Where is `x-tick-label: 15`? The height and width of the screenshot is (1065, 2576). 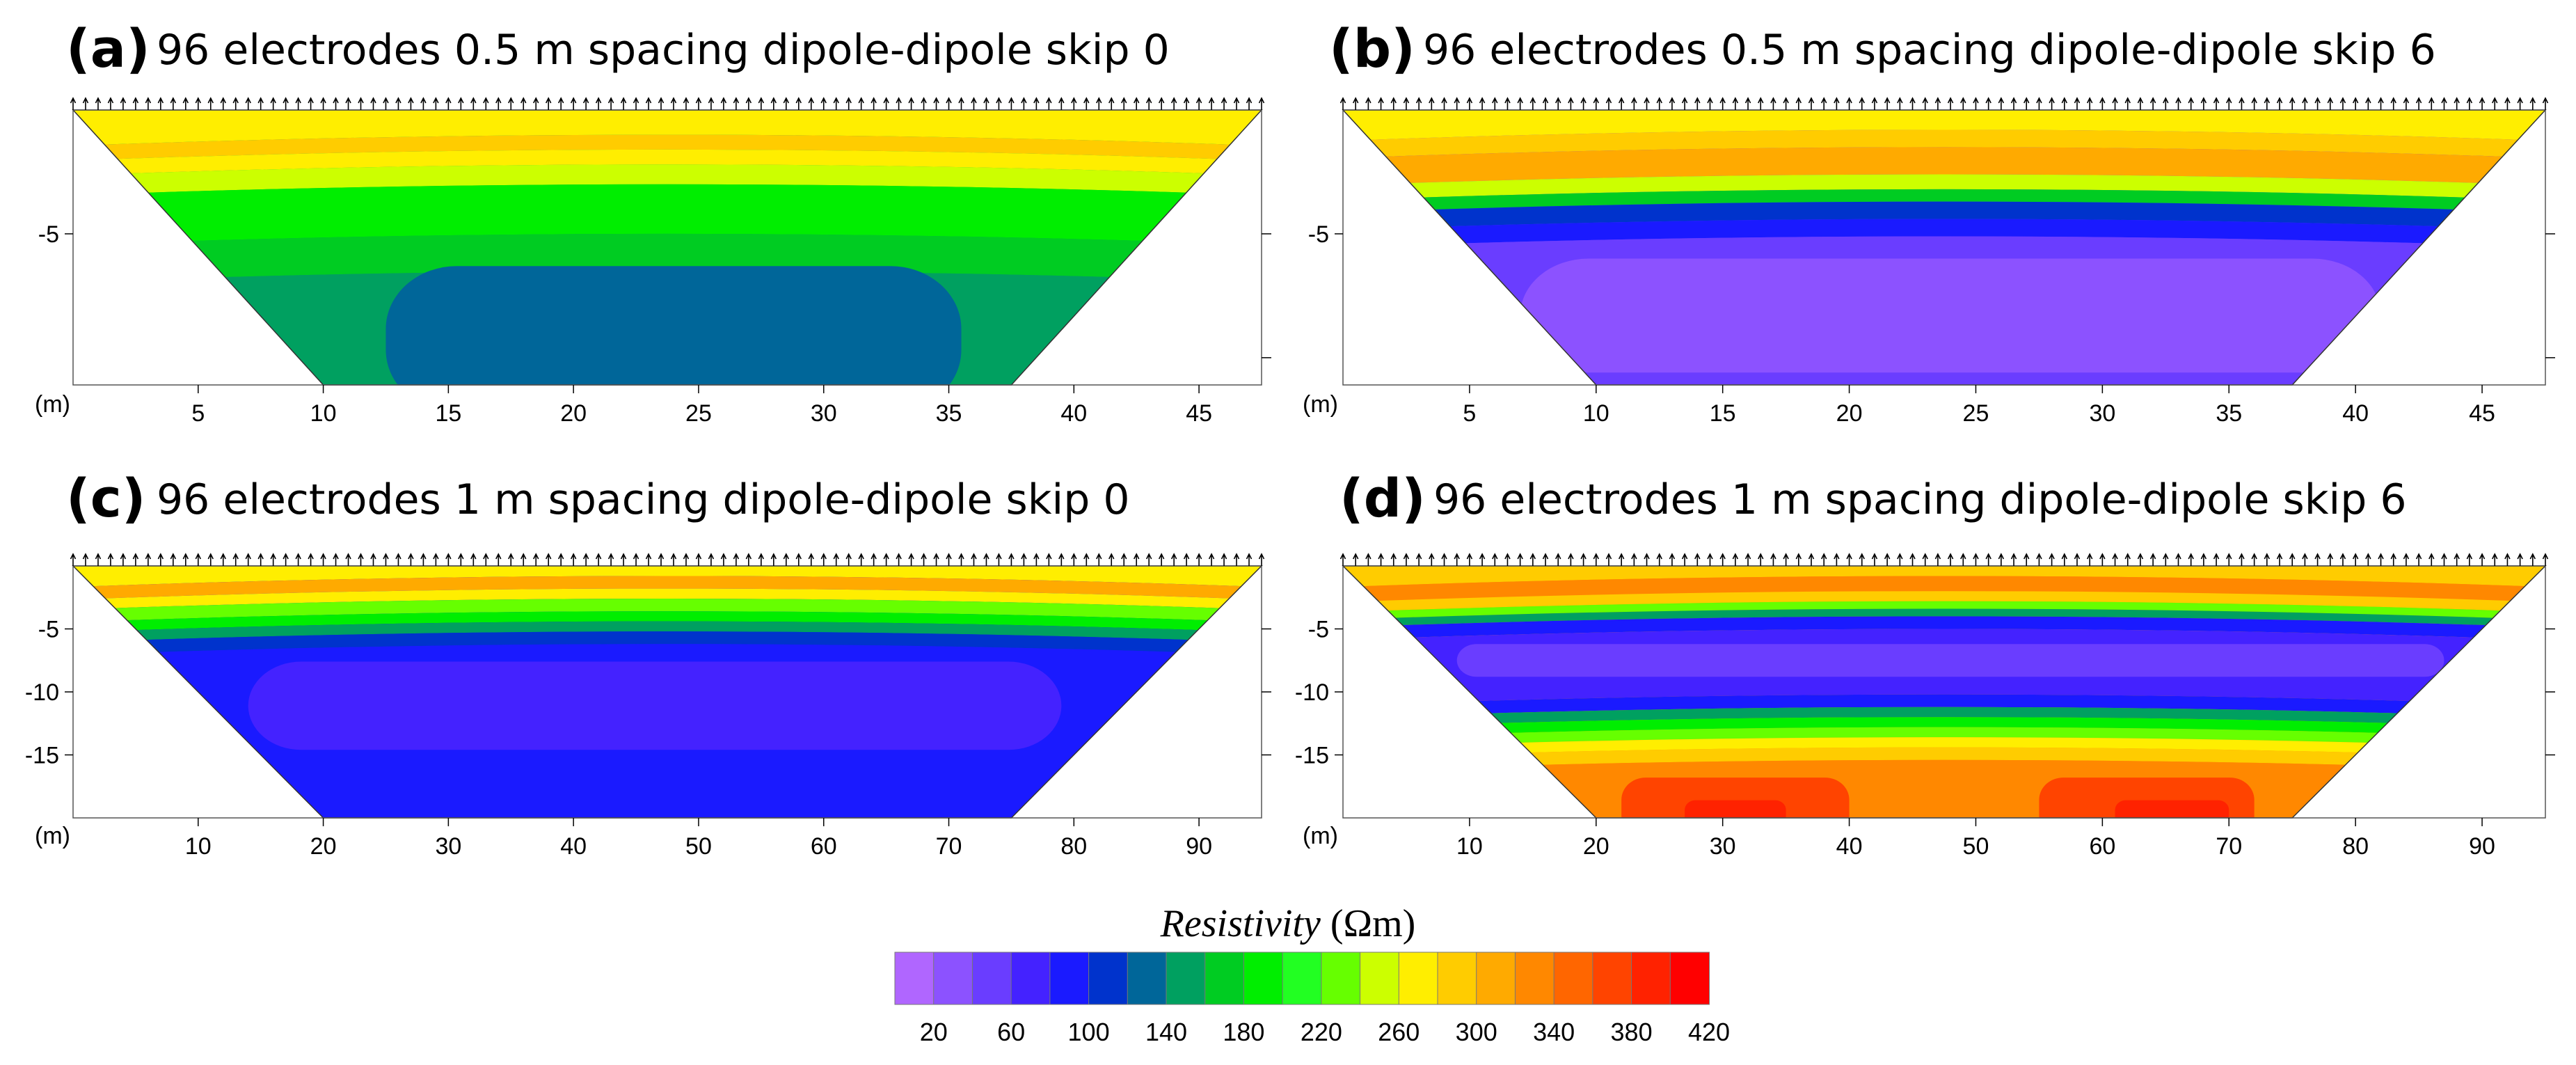
x-tick-label: 15 is located at coordinates (1723, 413).